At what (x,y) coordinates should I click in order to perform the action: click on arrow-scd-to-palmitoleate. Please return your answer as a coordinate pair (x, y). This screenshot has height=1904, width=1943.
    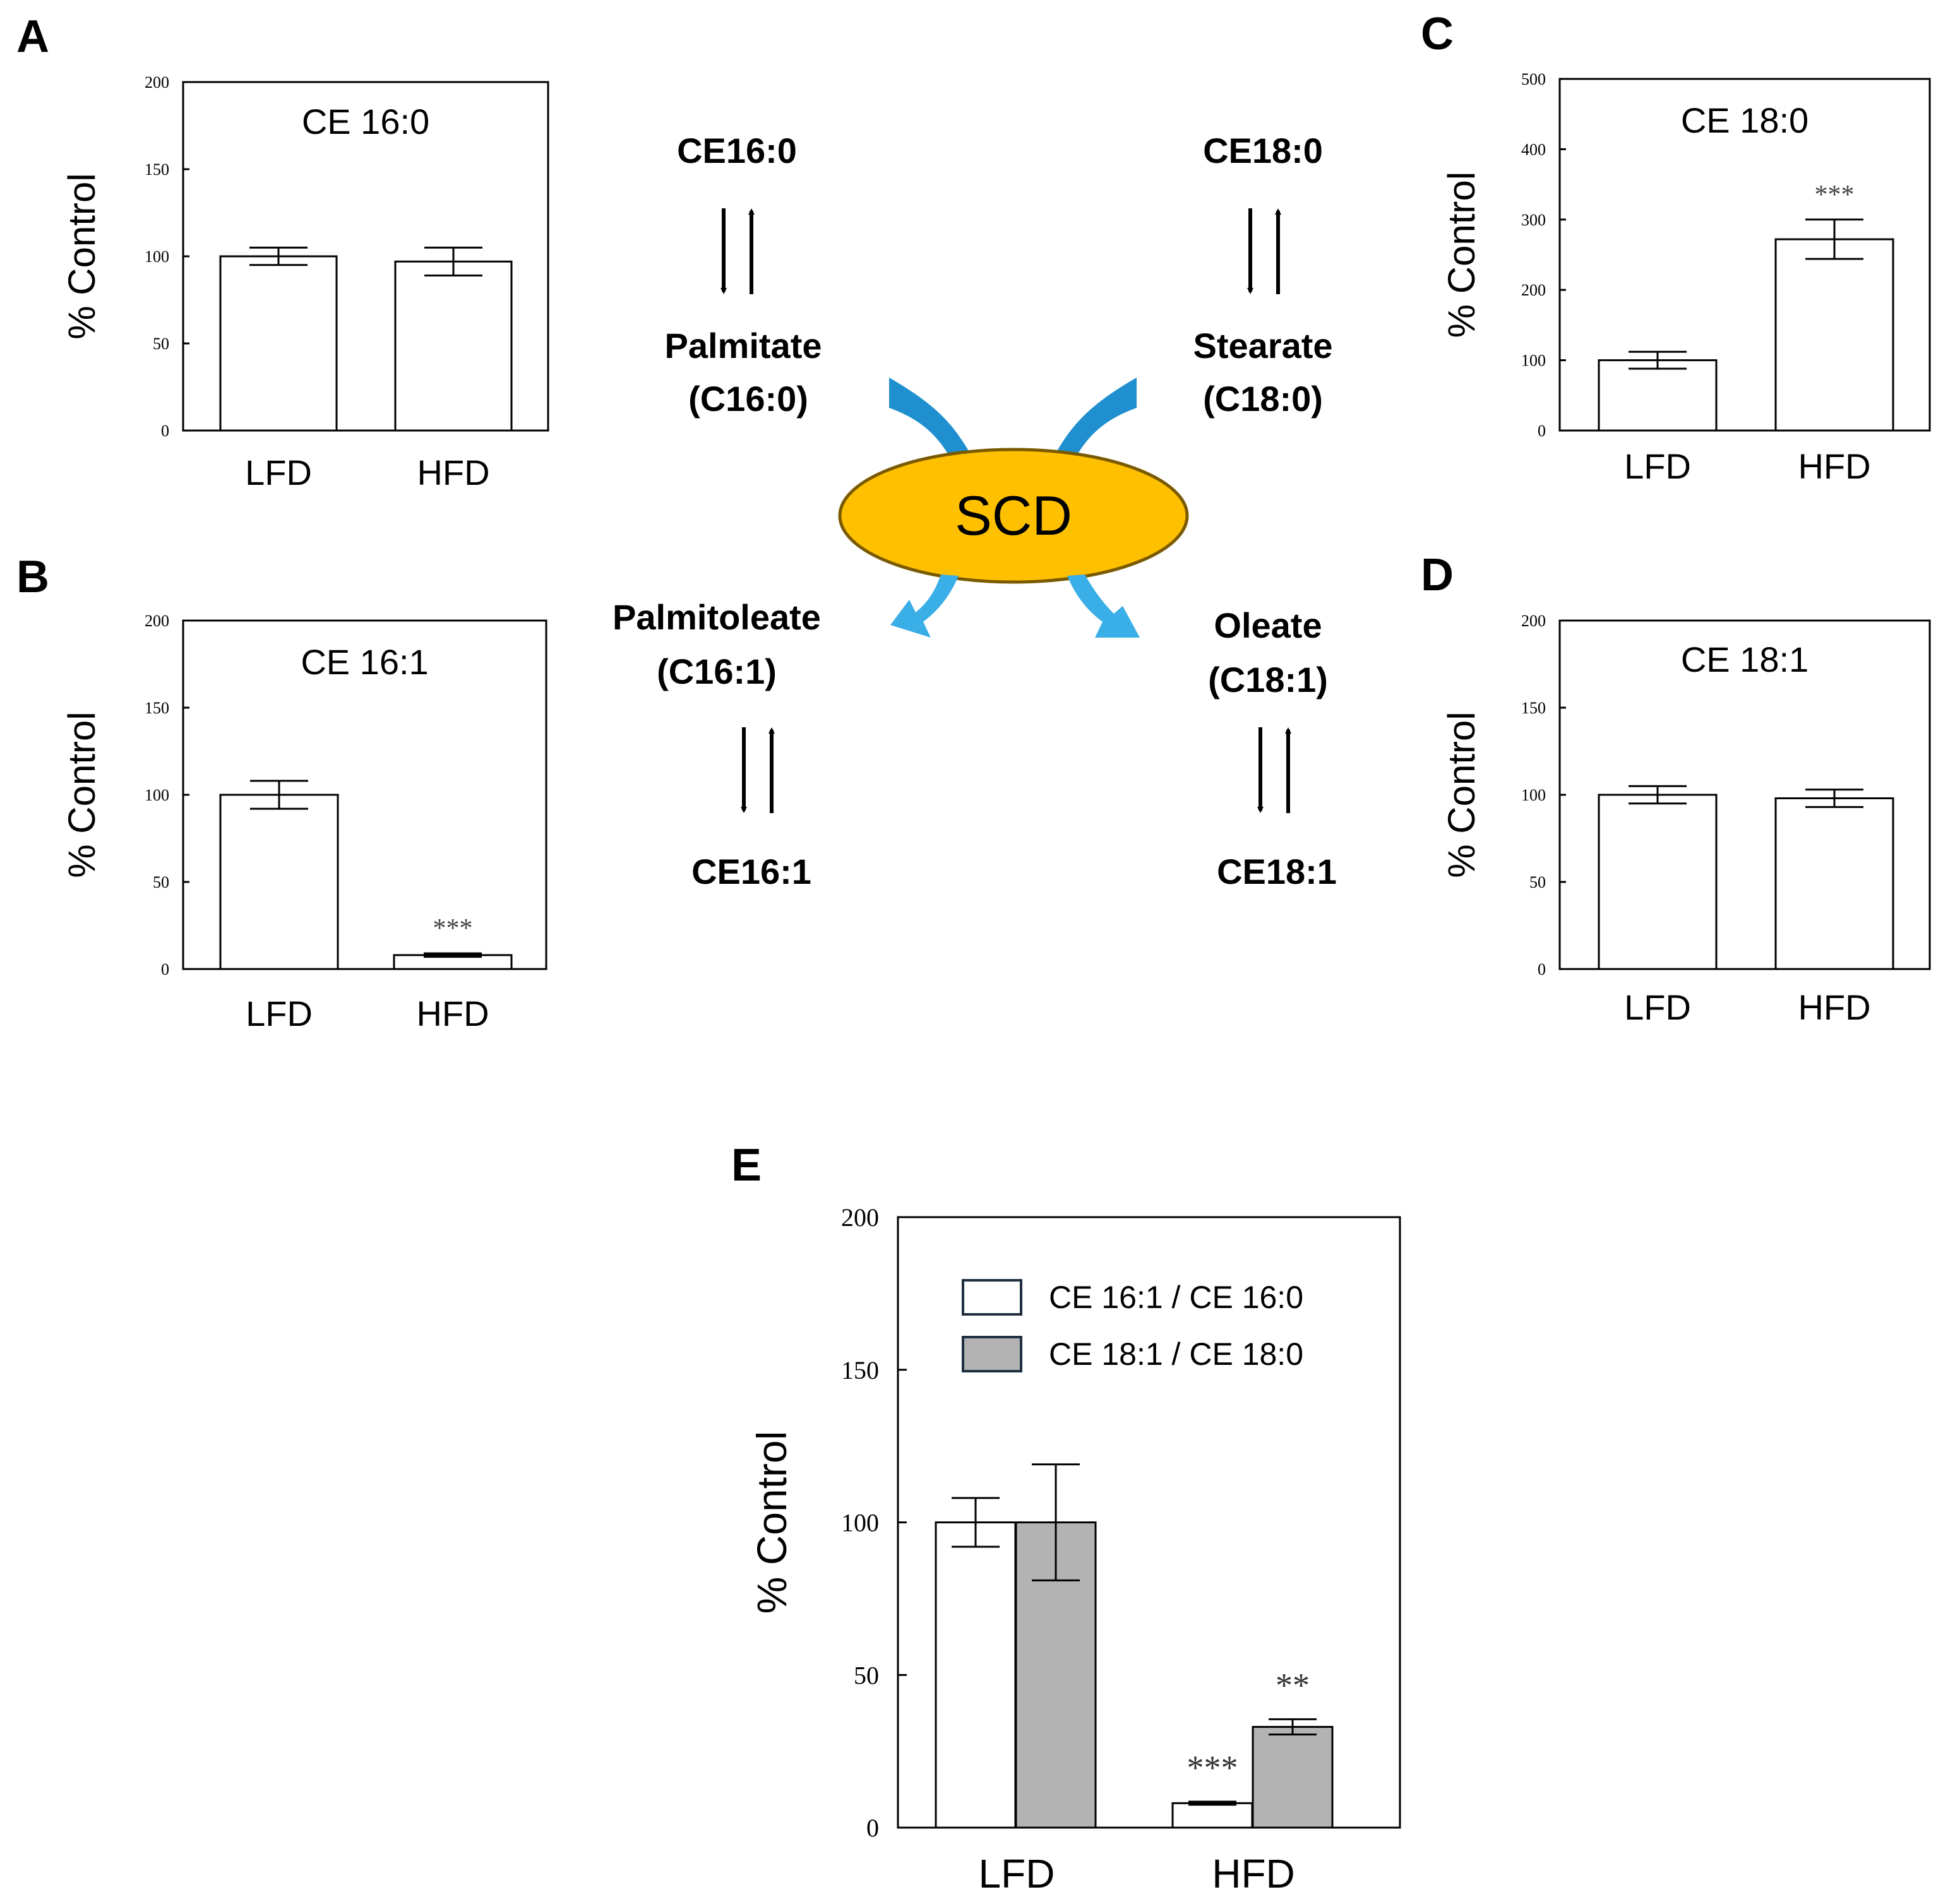
    Looking at the image, I should click on (925, 606).